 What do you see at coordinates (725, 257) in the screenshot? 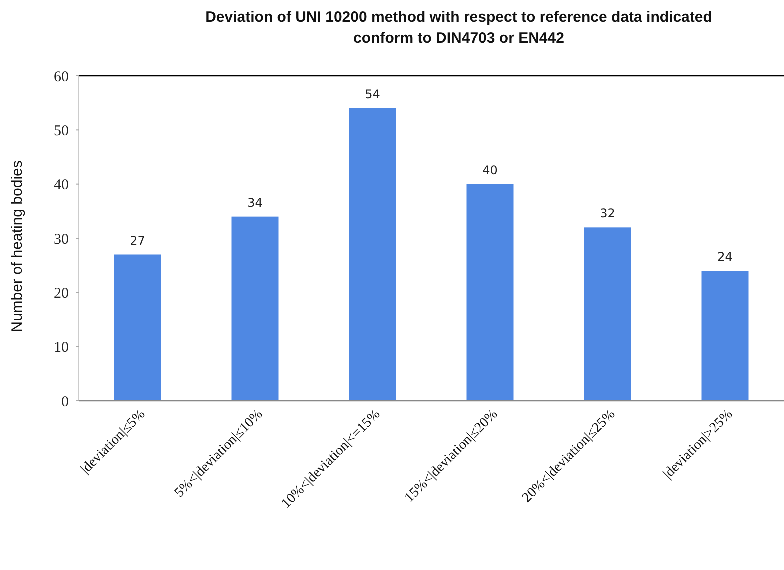
I see `data-label: 24` at bounding box center [725, 257].